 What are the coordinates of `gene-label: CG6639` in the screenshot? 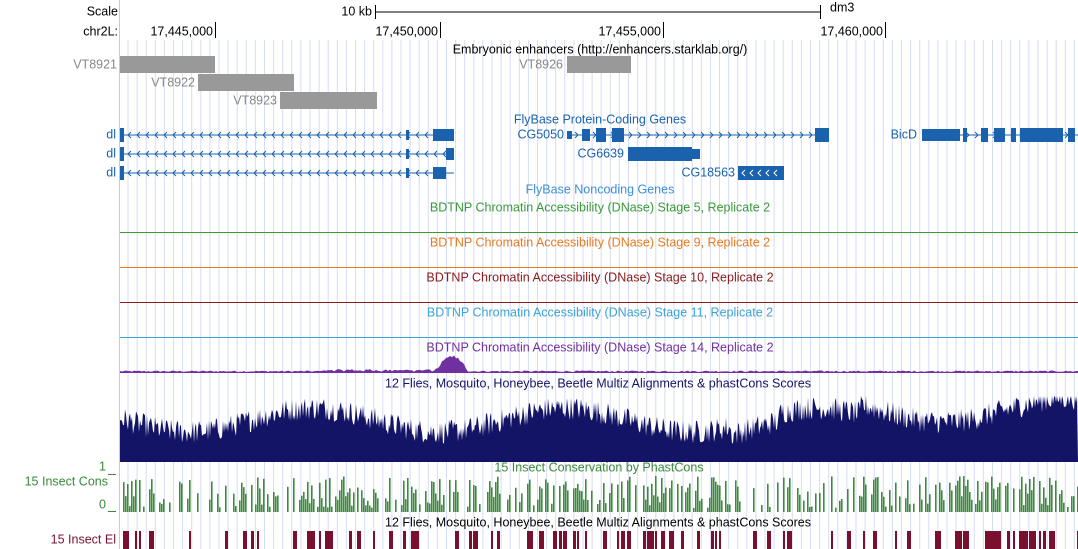 It's located at (600, 153).